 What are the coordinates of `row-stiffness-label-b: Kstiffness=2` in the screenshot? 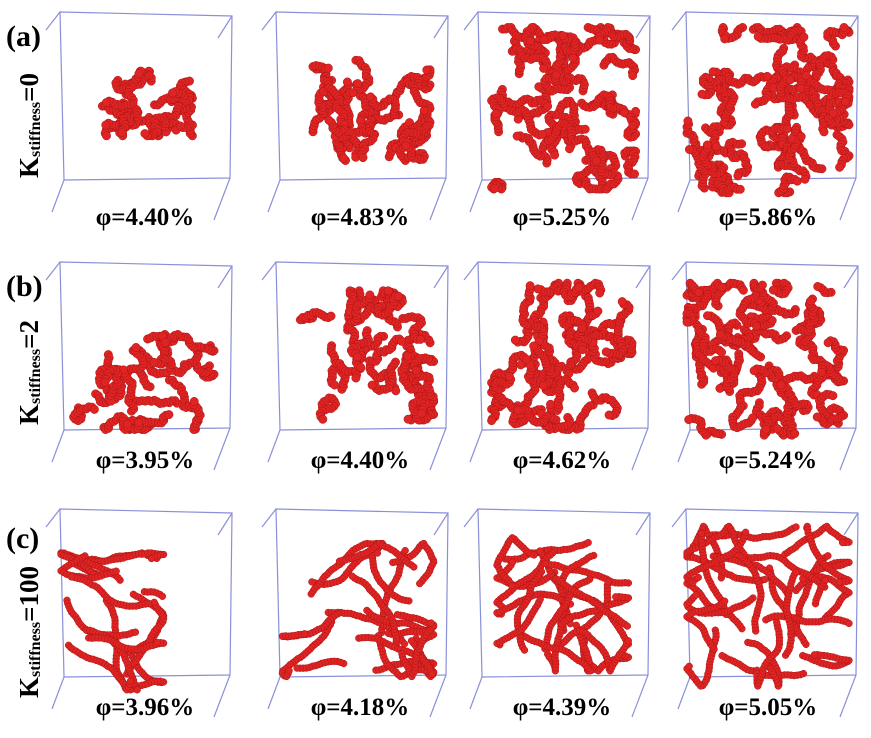 It's located at (29, 372).